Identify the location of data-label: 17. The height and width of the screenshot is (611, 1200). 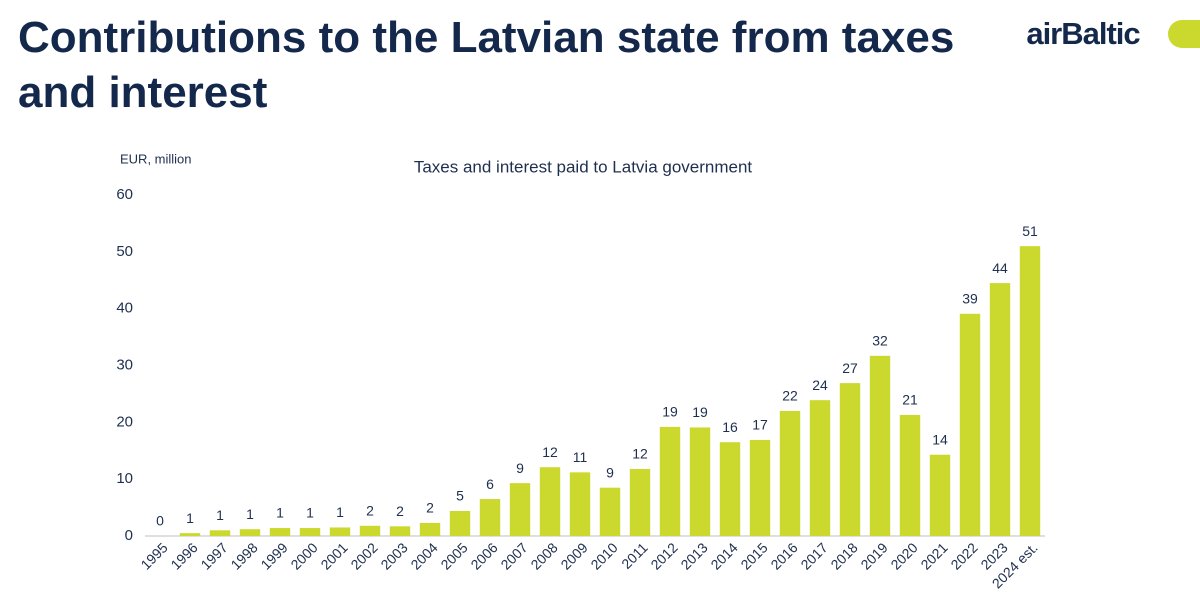
(760, 425).